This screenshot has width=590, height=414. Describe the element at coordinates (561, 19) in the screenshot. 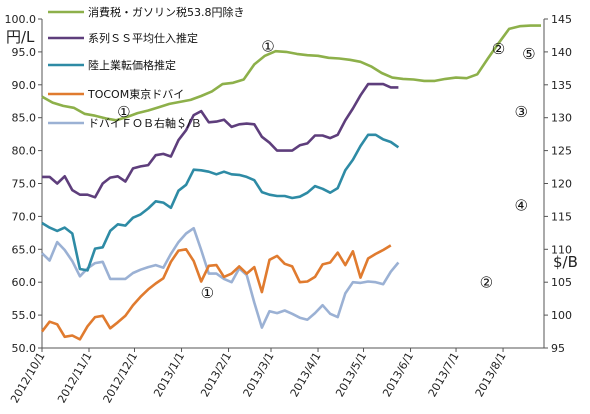

I see `right-axis-tick-label: 145` at that location.